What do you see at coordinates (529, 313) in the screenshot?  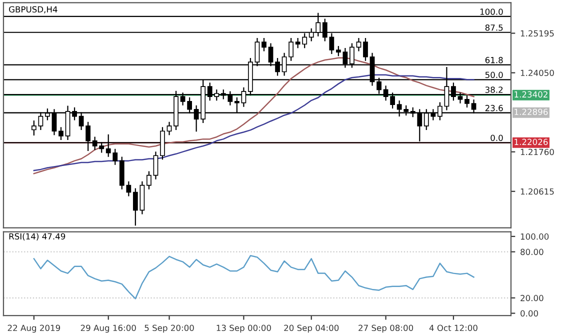 I see `y-tick-label: 0.00` at bounding box center [529, 313].